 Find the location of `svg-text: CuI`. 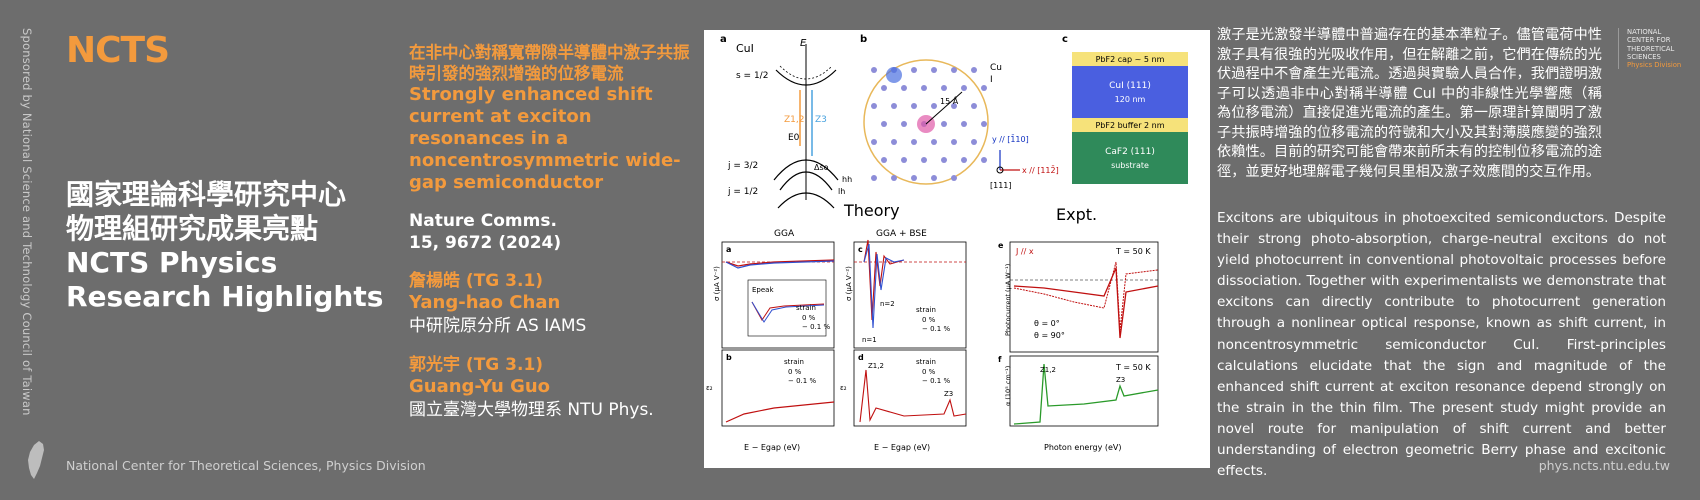

svg-text: CuI is located at coordinates (745, 48).